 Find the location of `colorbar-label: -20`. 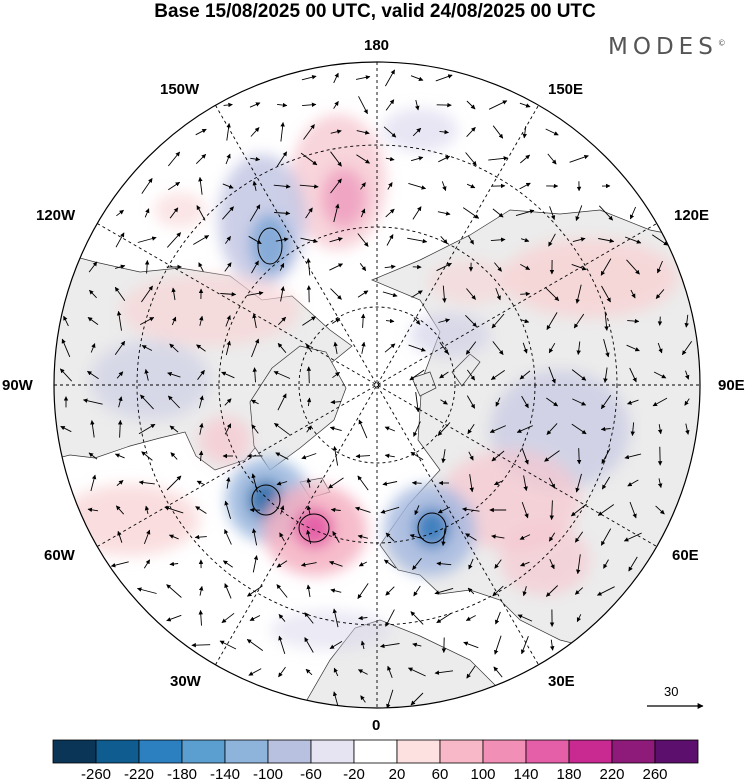

colorbar-label: -20 is located at coordinates (354, 774).